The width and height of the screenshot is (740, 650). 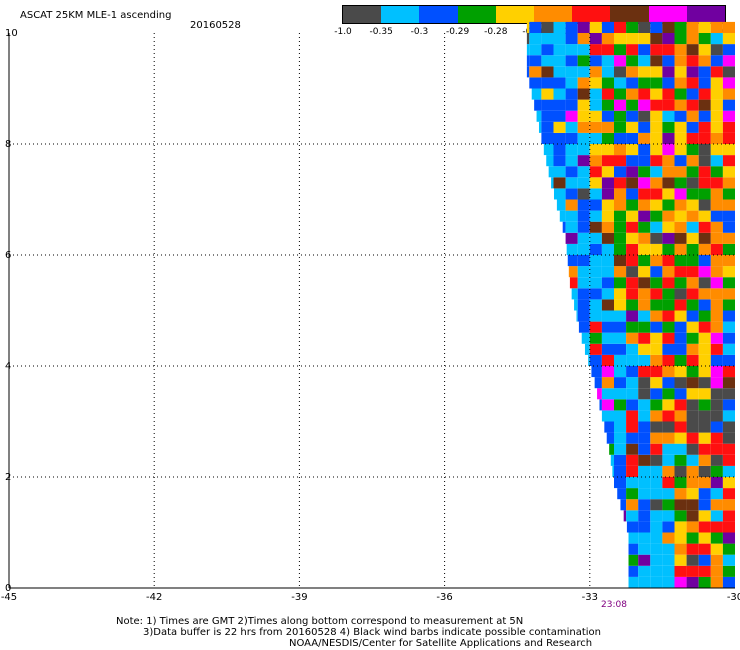 What do you see at coordinates (590, 597) in the screenshot?
I see `x-tick-label: -33` at bounding box center [590, 597].